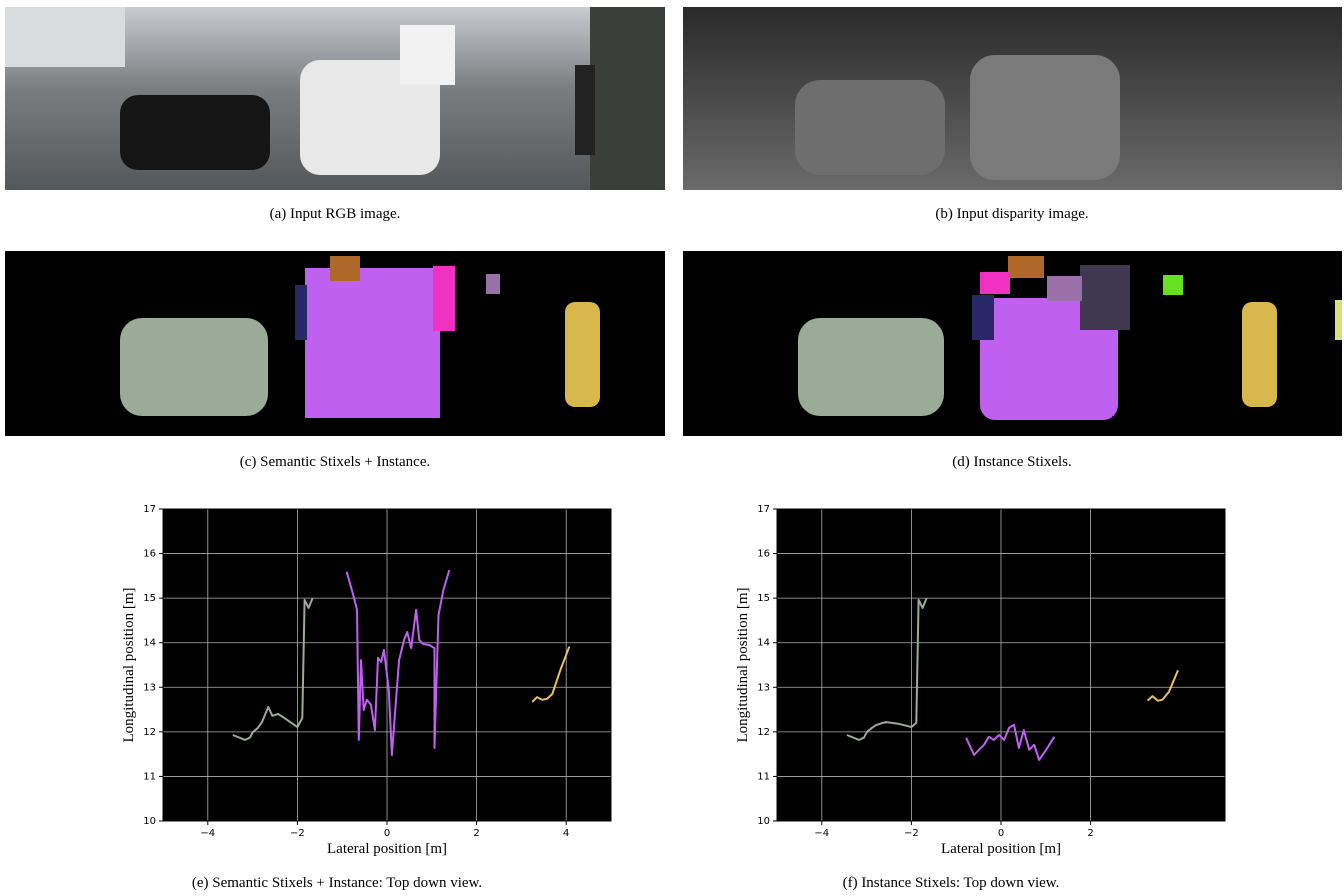  Describe the element at coordinates (335, 98) in the screenshot. I see `rgb-image` at that location.